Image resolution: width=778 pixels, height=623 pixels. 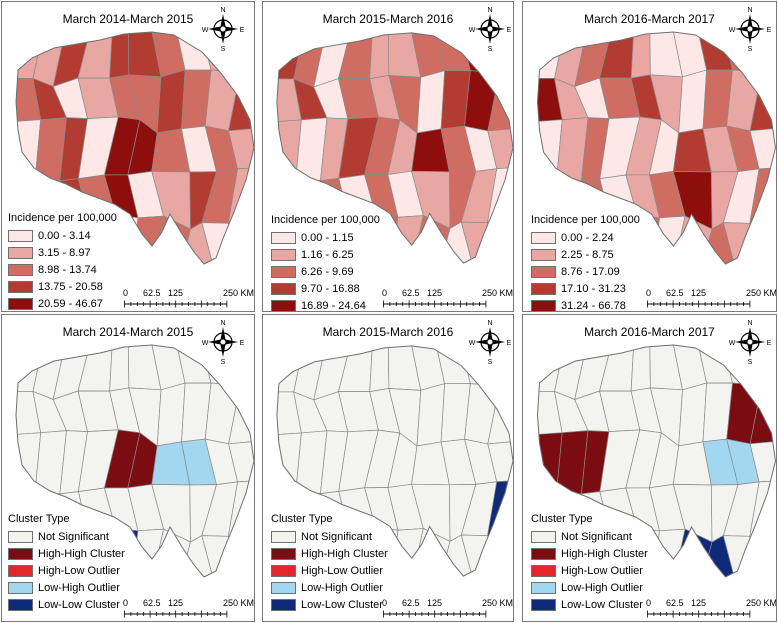 I want to click on legend-label: Low-High Outlier, so click(x=79, y=587).